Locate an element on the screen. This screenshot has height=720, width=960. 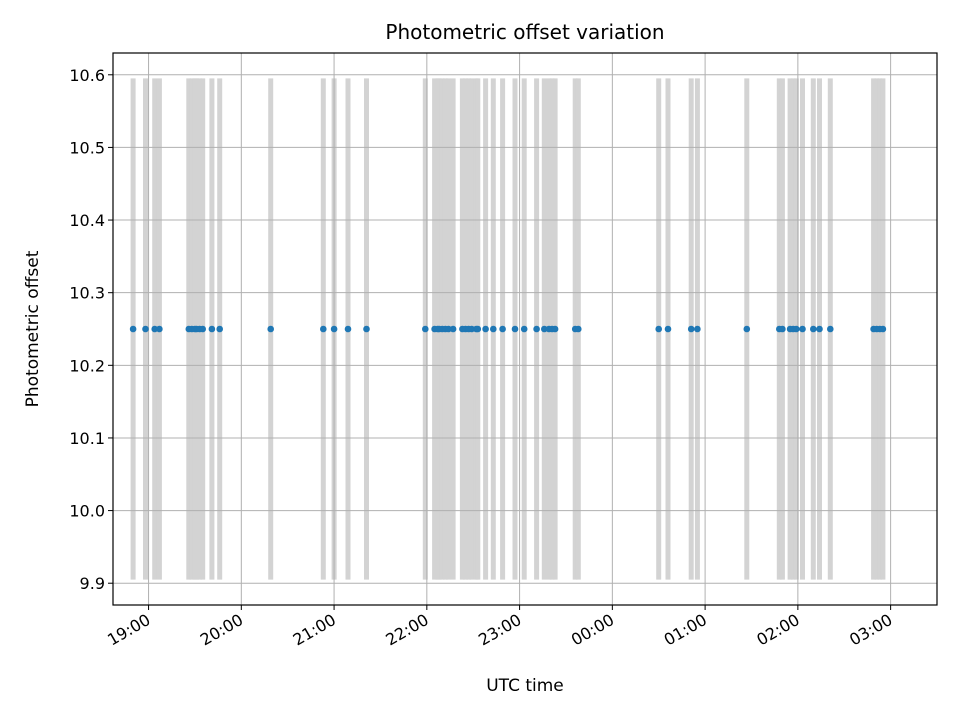
x-axis-label: UTC time is located at coordinates (525, 686).